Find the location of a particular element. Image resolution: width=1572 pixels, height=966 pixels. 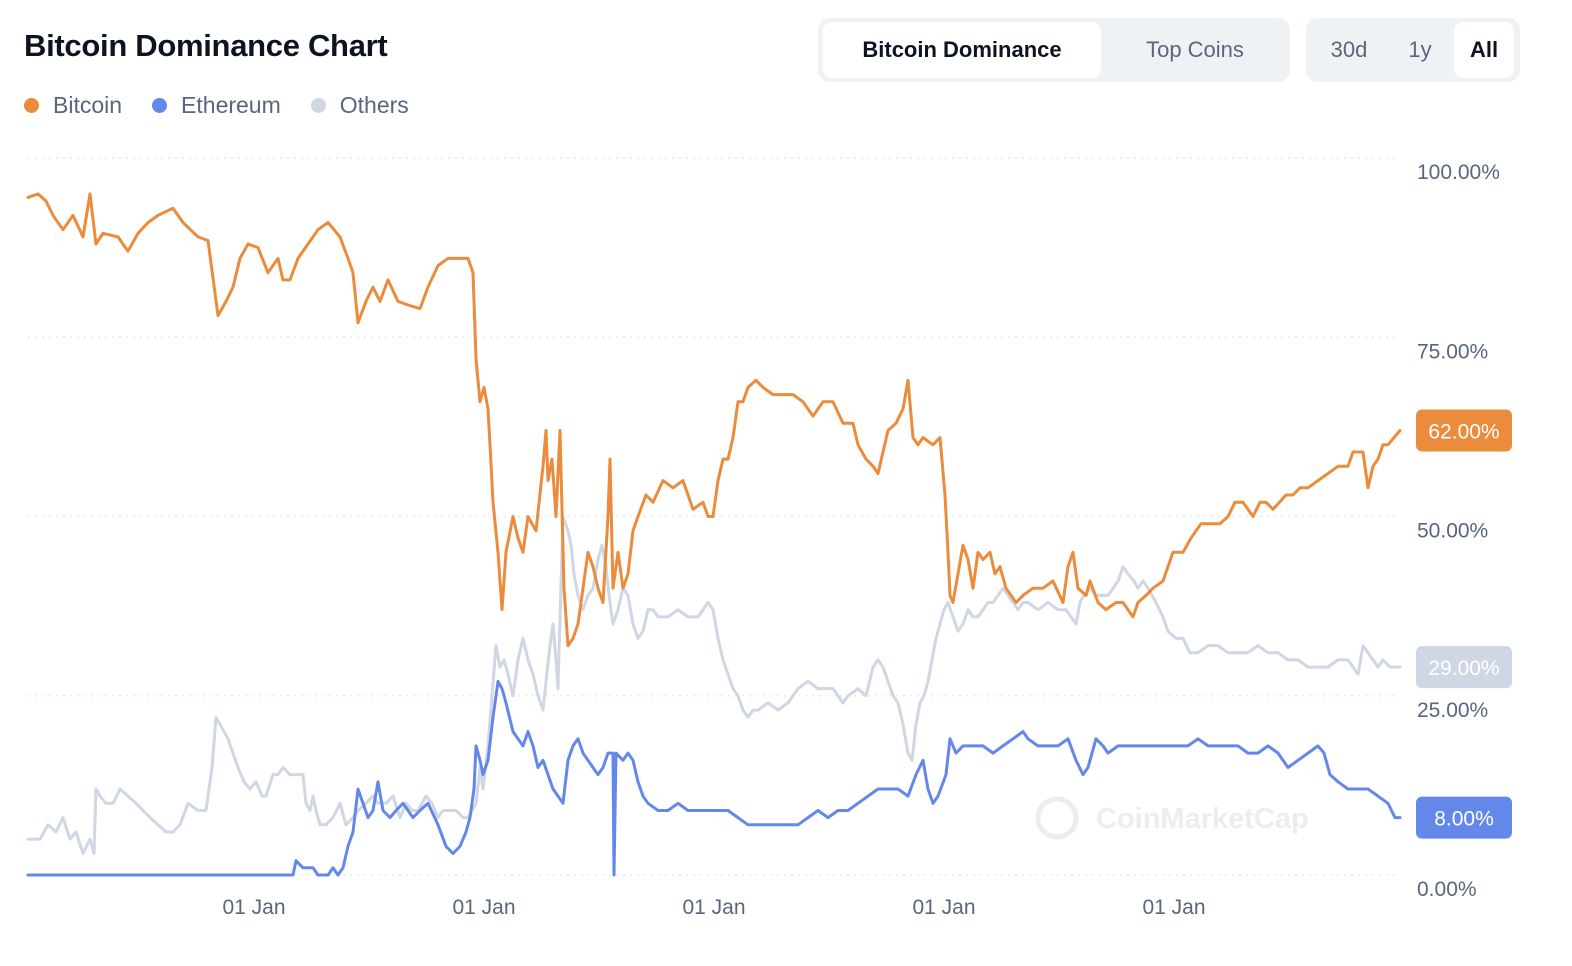

legend-label-others: Others is located at coordinates (374, 105).